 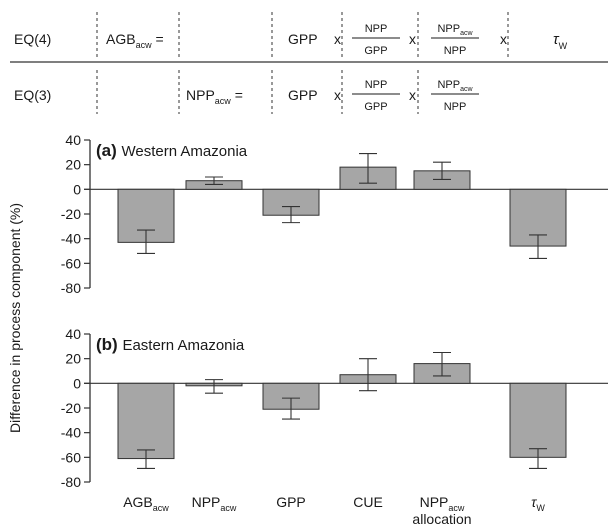 What do you see at coordinates (146, 503) in the screenshot?
I see `x-tick-label: AGBacw` at bounding box center [146, 503].